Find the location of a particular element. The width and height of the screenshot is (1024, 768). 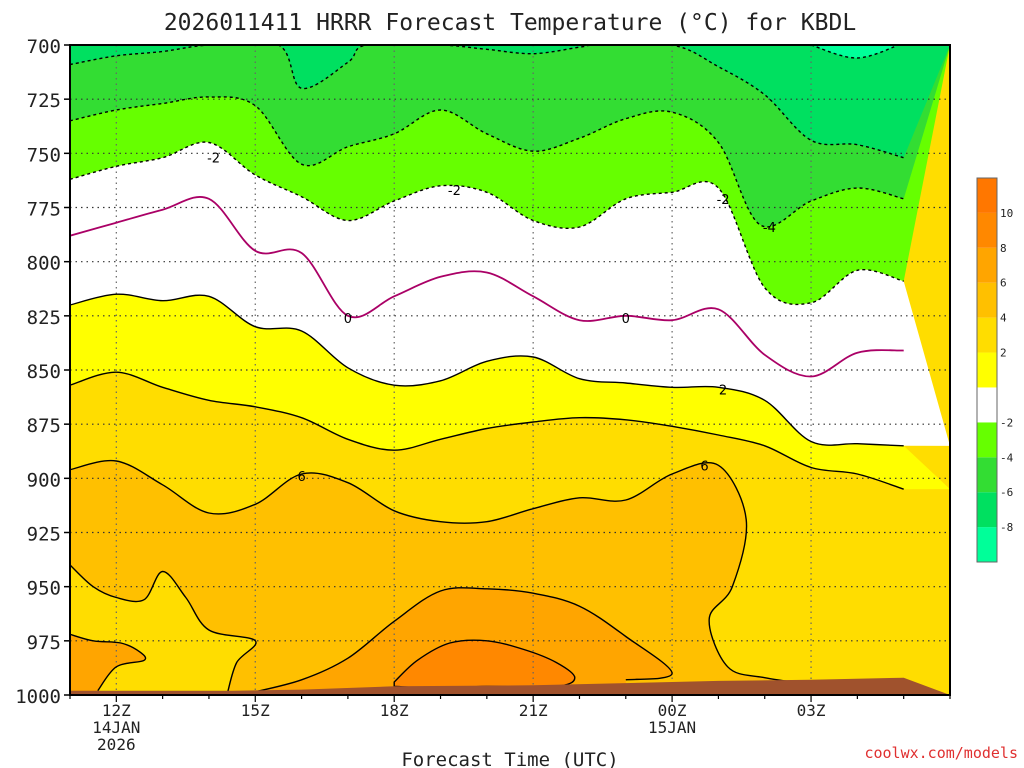

colorbar-label: 10 is located at coordinates (1006, 213).